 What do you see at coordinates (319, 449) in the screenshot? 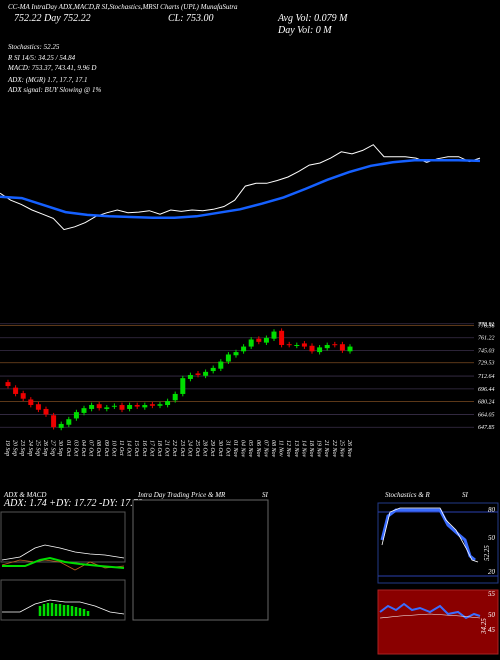
I see `x-tick-label: 19 Nov` at bounding box center [319, 449].